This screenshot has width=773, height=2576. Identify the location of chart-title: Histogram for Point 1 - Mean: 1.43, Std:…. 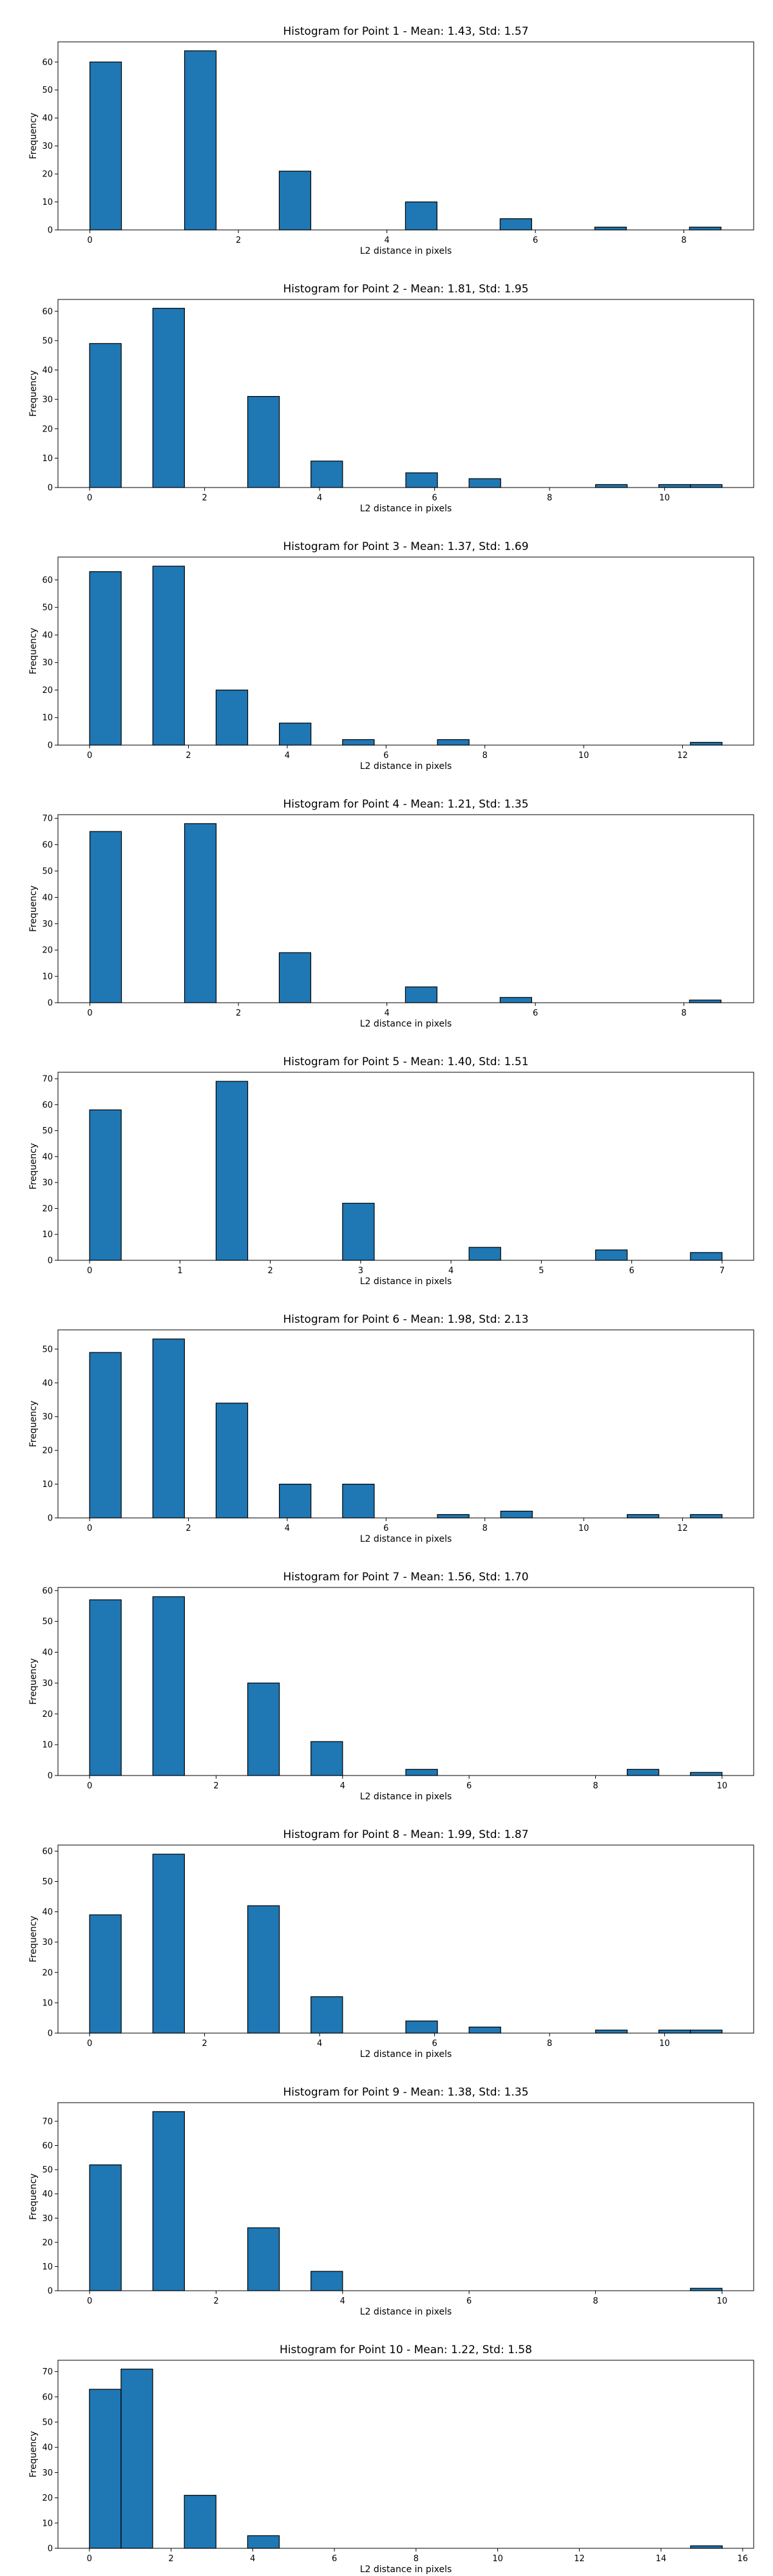
(406, 32).